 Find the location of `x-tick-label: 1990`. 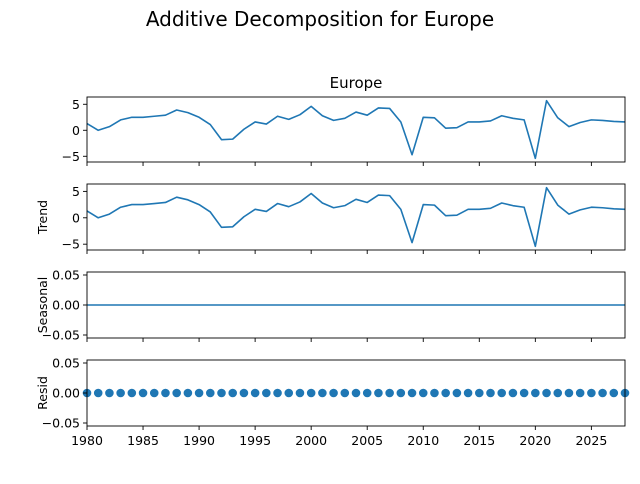

x-tick-label: 1990 is located at coordinates (199, 440).